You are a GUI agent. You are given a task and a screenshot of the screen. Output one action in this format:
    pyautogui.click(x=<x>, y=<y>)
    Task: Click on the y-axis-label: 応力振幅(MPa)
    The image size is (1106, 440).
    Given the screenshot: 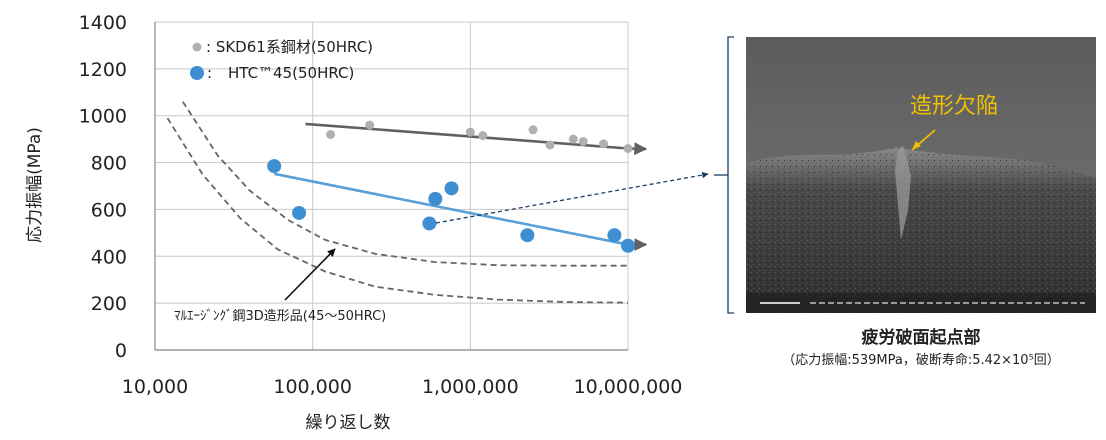 What is the action you would take?
    pyautogui.click(x=35, y=185)
    